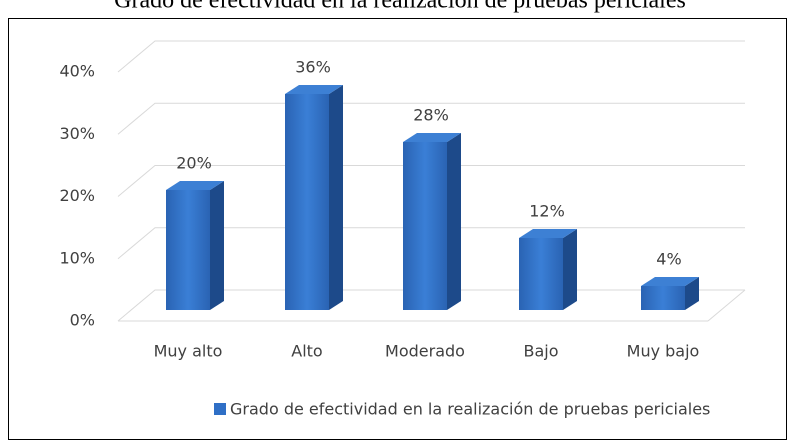 This screenshot has width=795, height=442. What do you see at coordinates (540, 351) in the screenshot?
I see `x-tick-label: Bajo` at bounding box center [540, 351].